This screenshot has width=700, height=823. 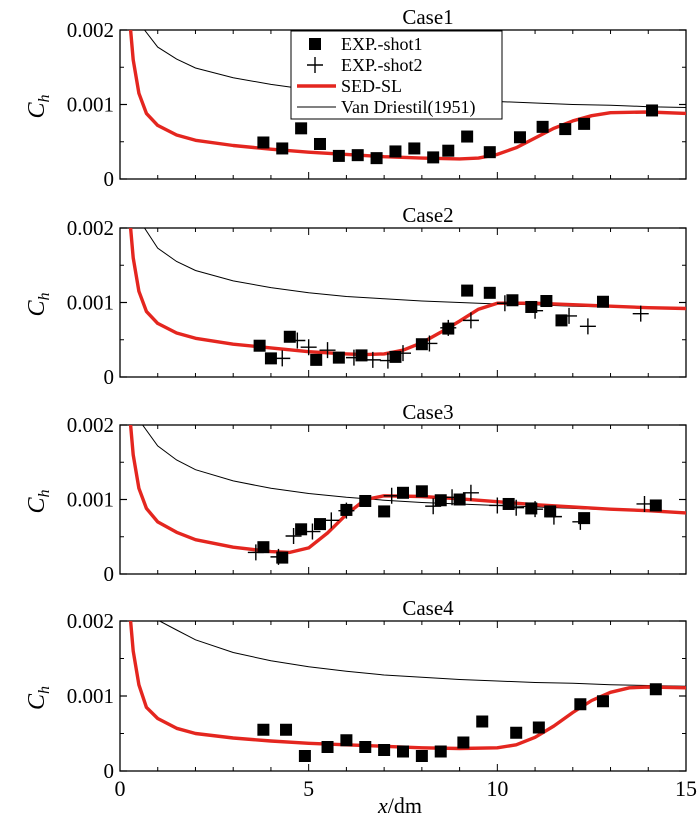 What do you see at coordinates (315, 44) in the screenshot?
I see `legend-marker-square` at bounding box center [315, 44].